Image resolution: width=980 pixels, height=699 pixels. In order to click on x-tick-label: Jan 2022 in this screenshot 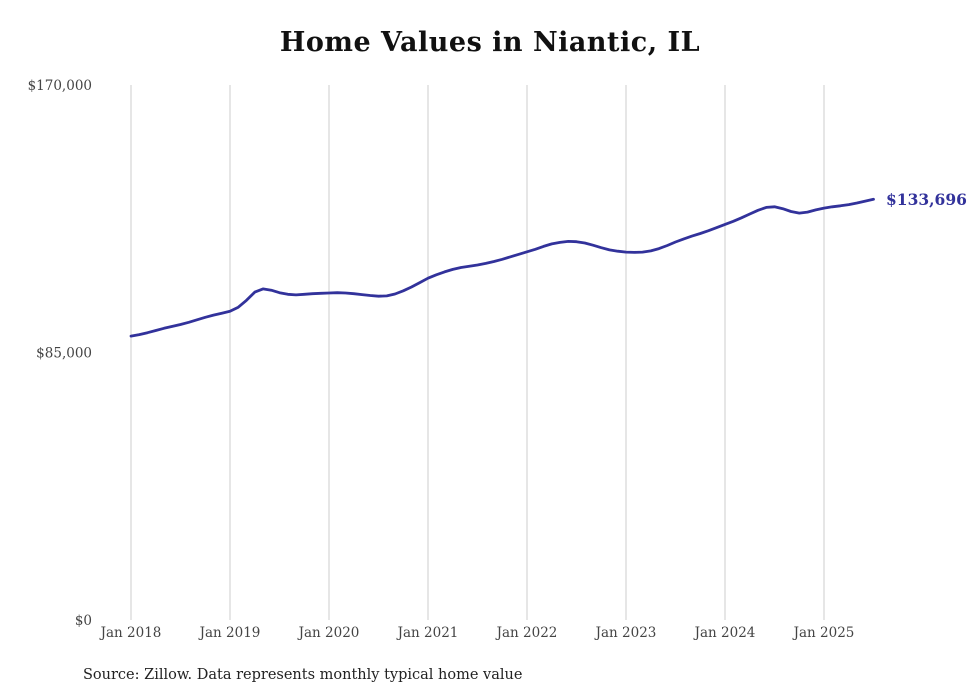, I will do `click(526, 633)`.